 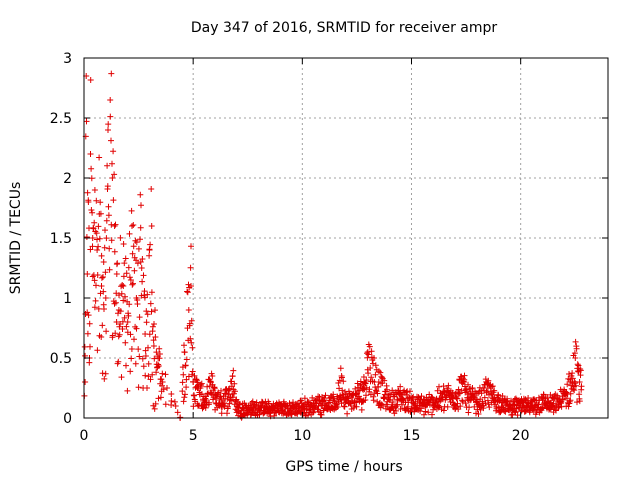 I want to click on y-tick-label: 0.5, so click(x=61, y=359).